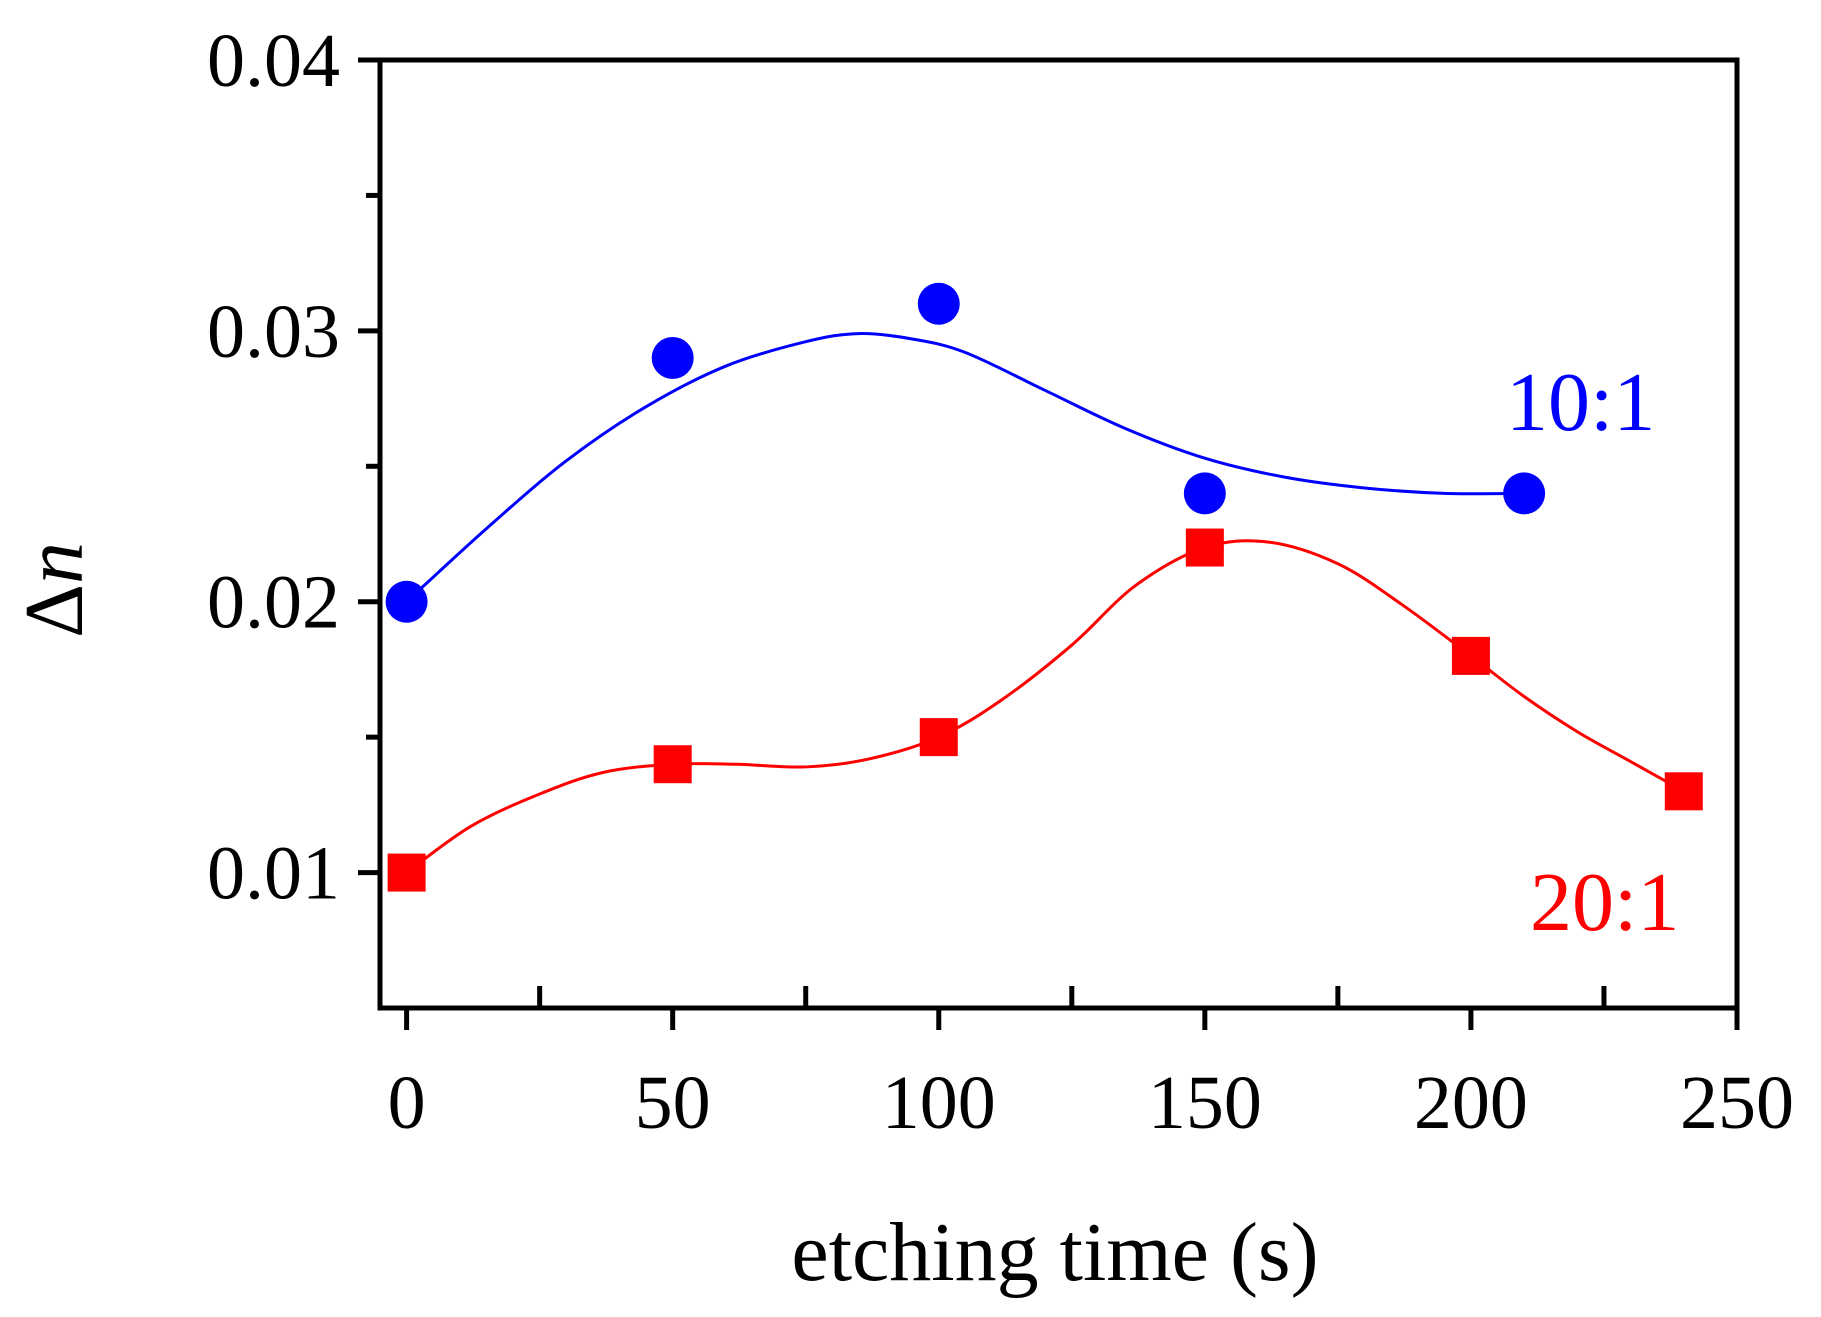 This screenshot has height=1317, width=1821. Describe the element at coordinates (1580, 402) in the screenshot. I see `series-label-10-1: 10:1` at that location.